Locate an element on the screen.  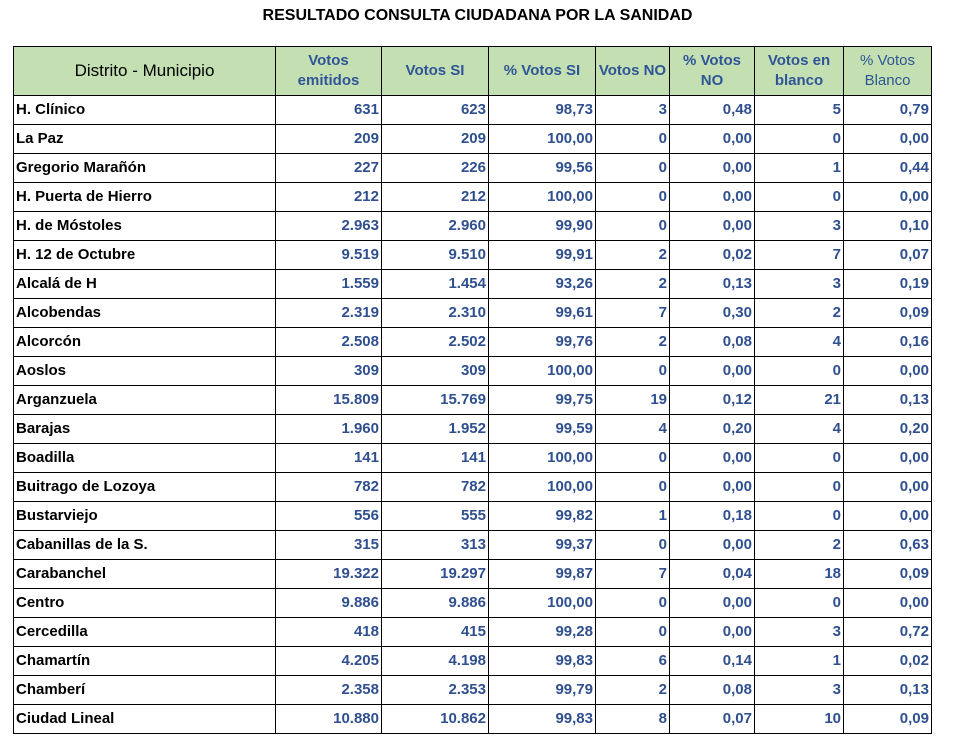
table-row: La Paz 209 209 100,00 0 0,00 0 0,00 is located at coordinates (472, 139).